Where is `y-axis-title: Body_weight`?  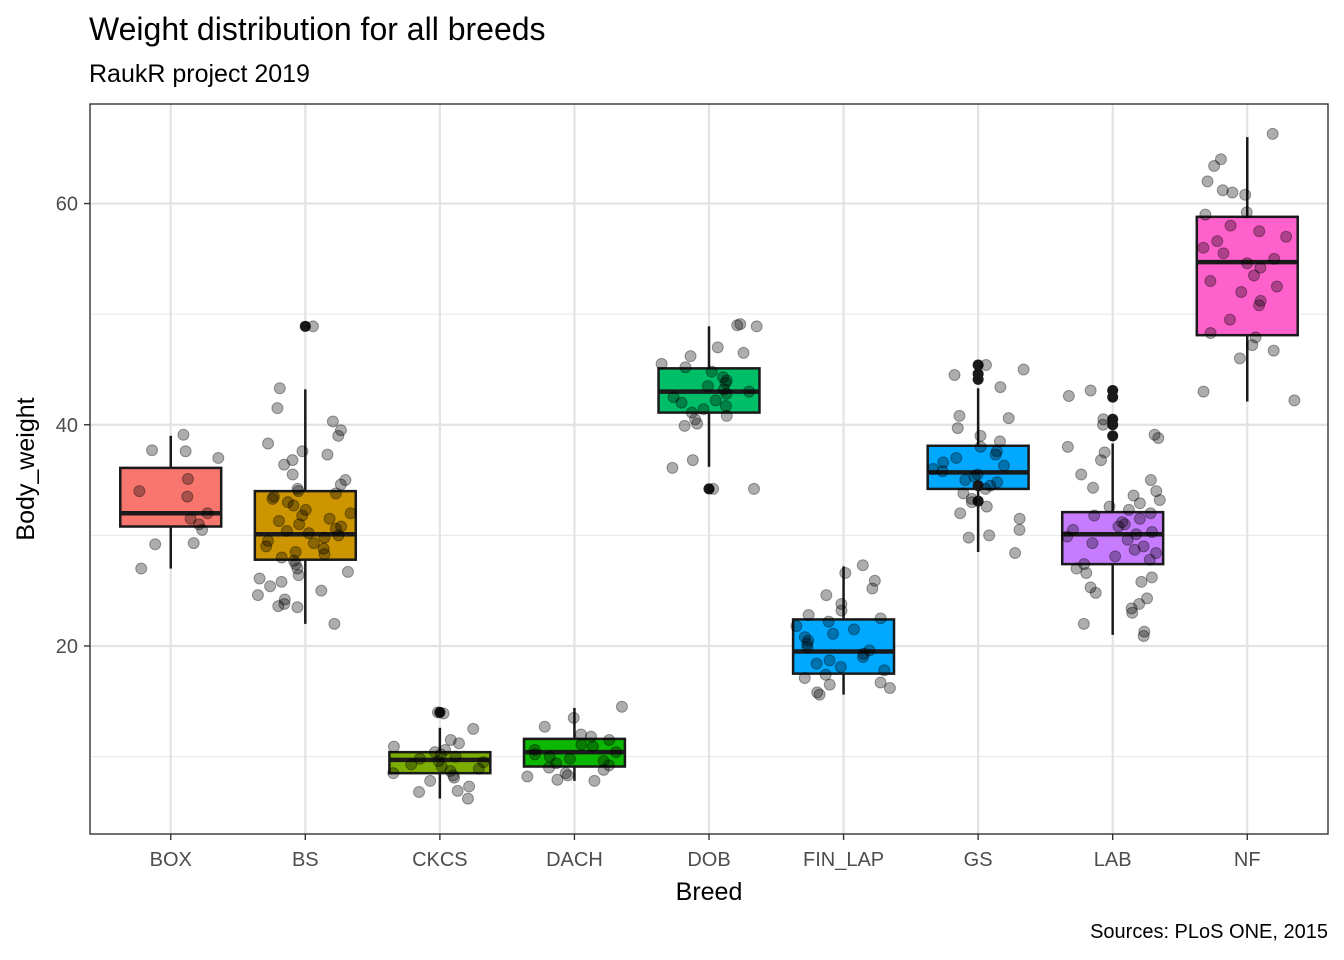
y-axis-title: Body_weight is located at coordinates (26, 468).